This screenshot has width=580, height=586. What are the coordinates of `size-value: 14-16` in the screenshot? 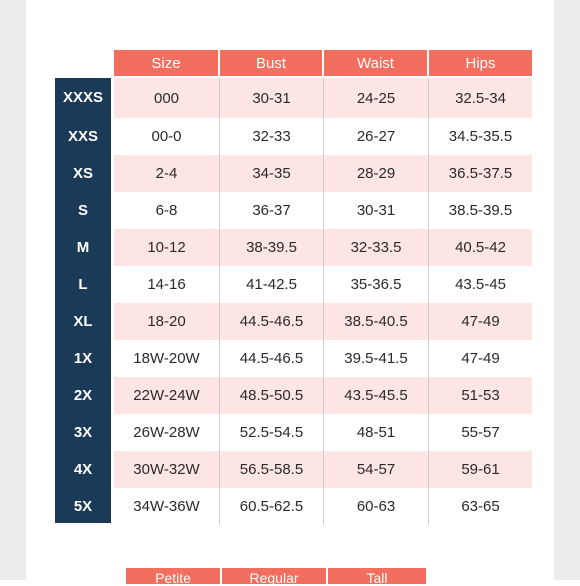 It's located at (167, 284).